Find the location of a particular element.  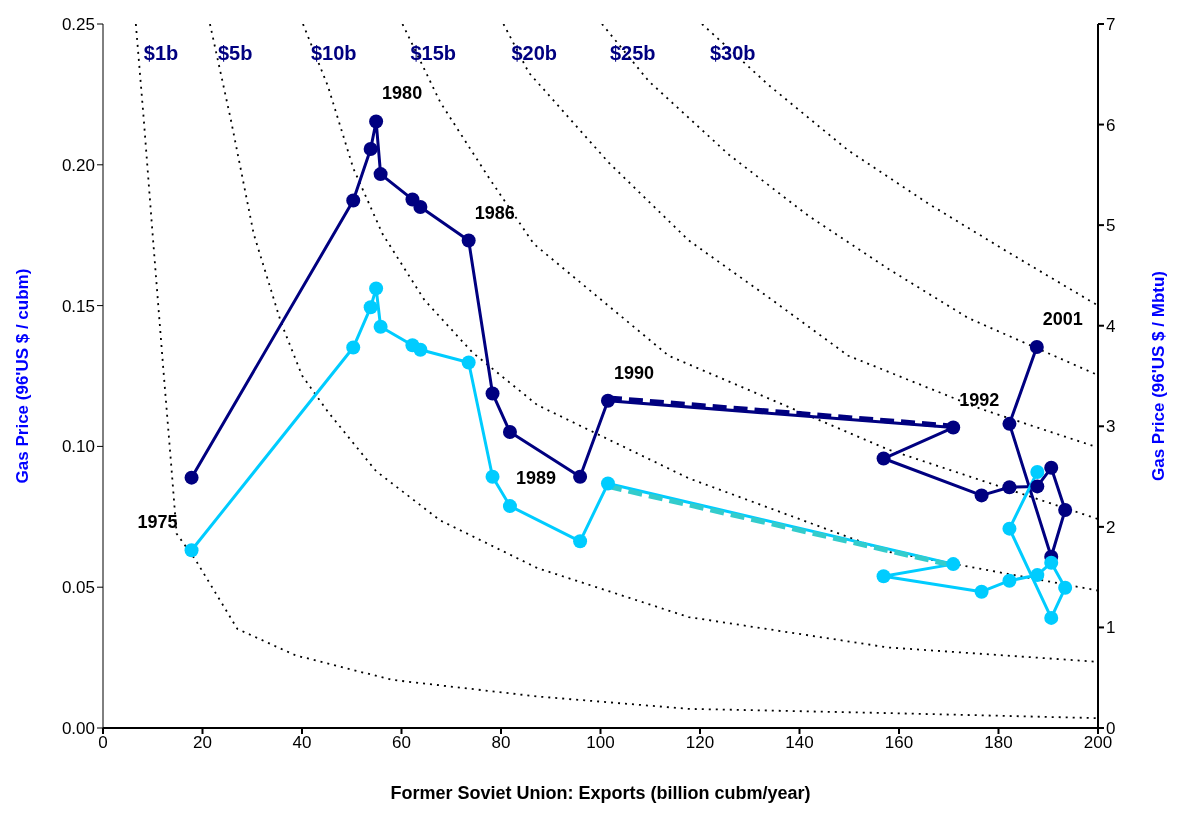

series-label: $5b is located at coordinates (235, 53).